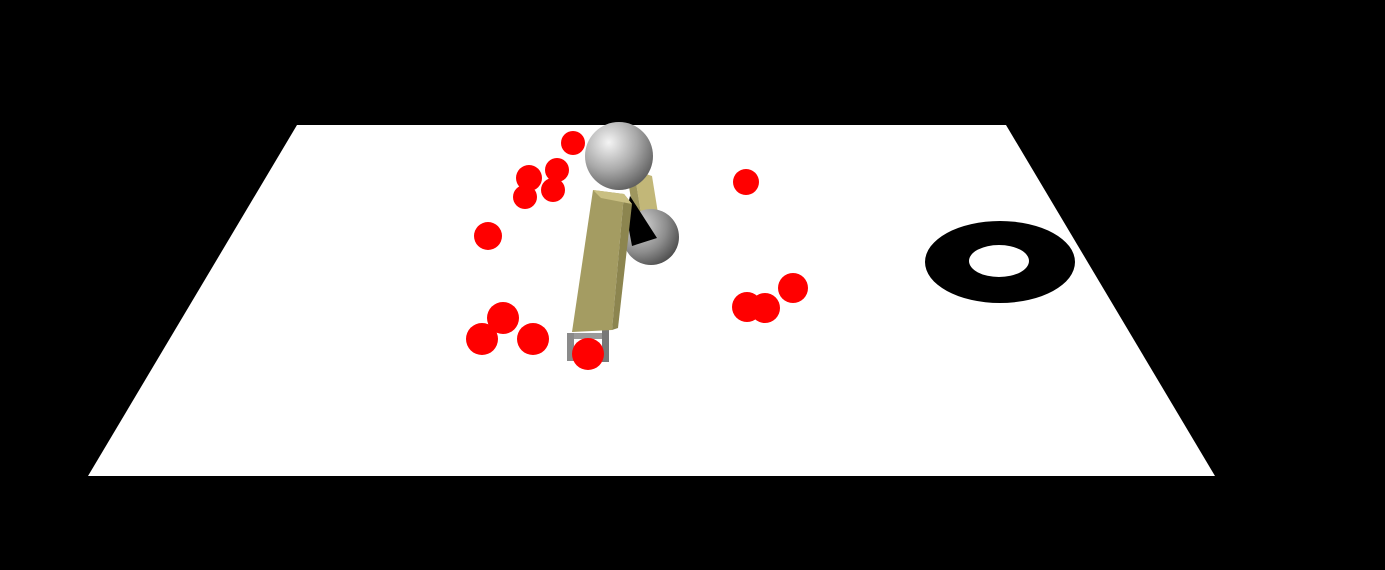 The image size is (1385, 570). Describe the element at coordinates (602, 261) in the screenshot. I see `robot-upper-arm` at that location.